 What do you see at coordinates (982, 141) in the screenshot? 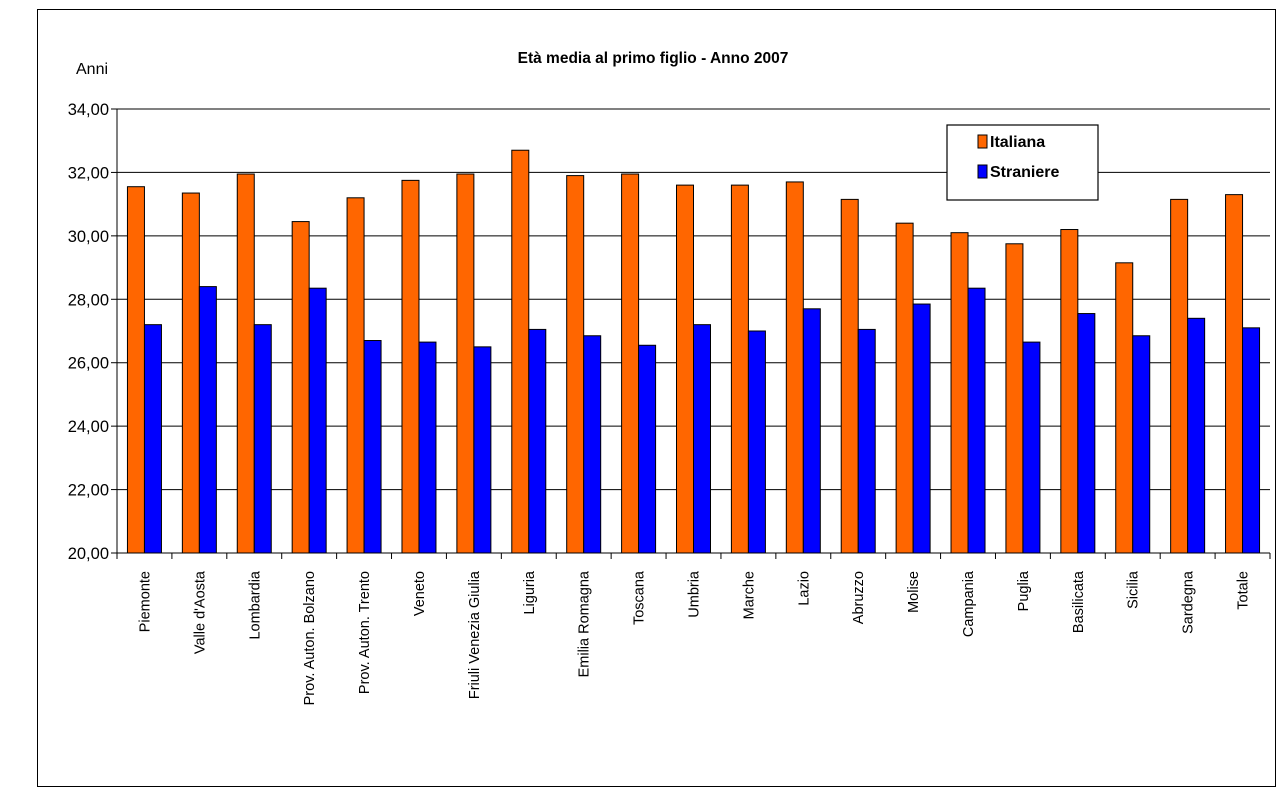
I see `legend-swatch-italiana` at bounding box center [982, 141].